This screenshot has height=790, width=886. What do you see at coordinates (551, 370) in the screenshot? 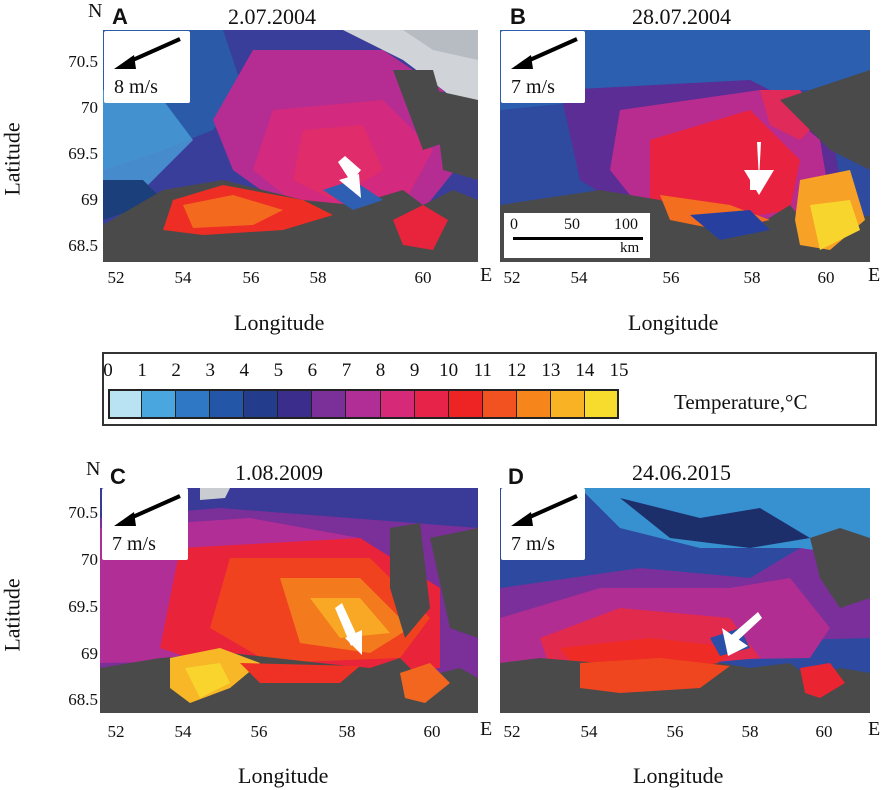
I see `colorbar-tick: 13` at bounding box center [551, 370].